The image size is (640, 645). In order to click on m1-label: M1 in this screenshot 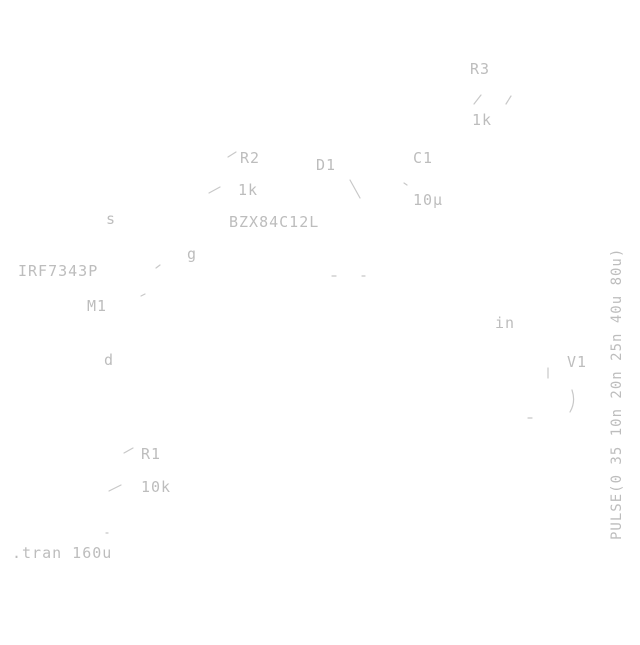, I will do `click(97, 306)`.